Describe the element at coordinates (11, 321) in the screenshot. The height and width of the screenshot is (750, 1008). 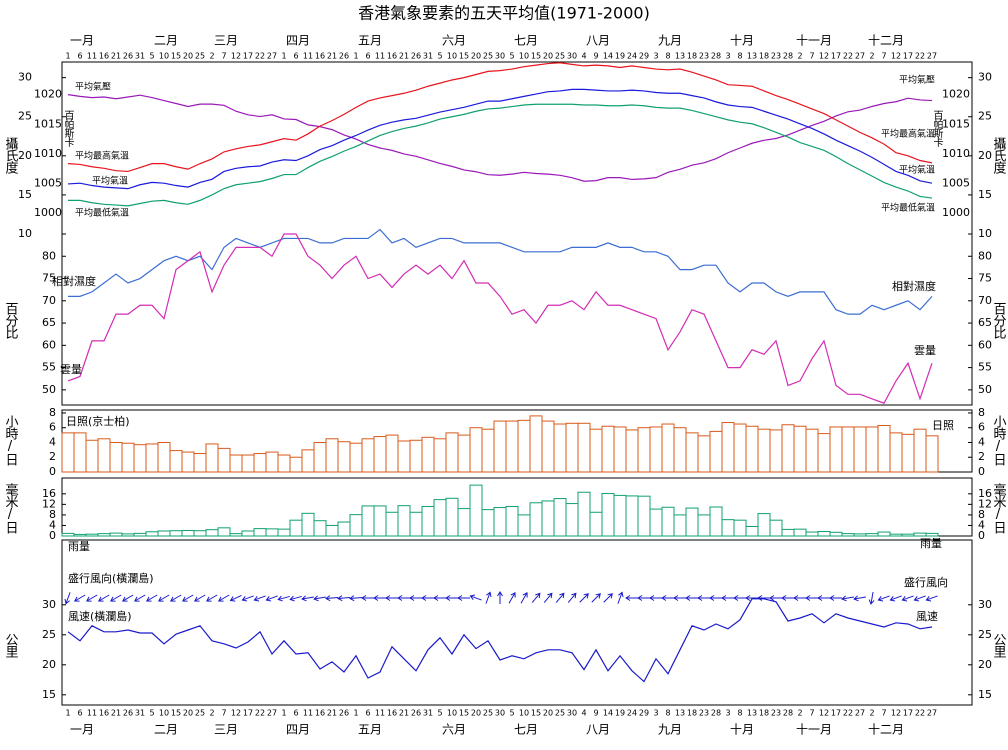
I see `y-axis-title: 百分比` at that location.